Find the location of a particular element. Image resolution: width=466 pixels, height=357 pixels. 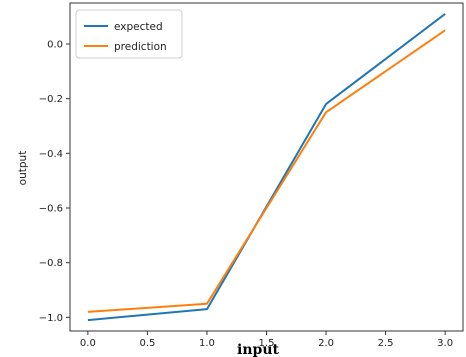

legend: expected prediction is located at coordinates (129, 34).